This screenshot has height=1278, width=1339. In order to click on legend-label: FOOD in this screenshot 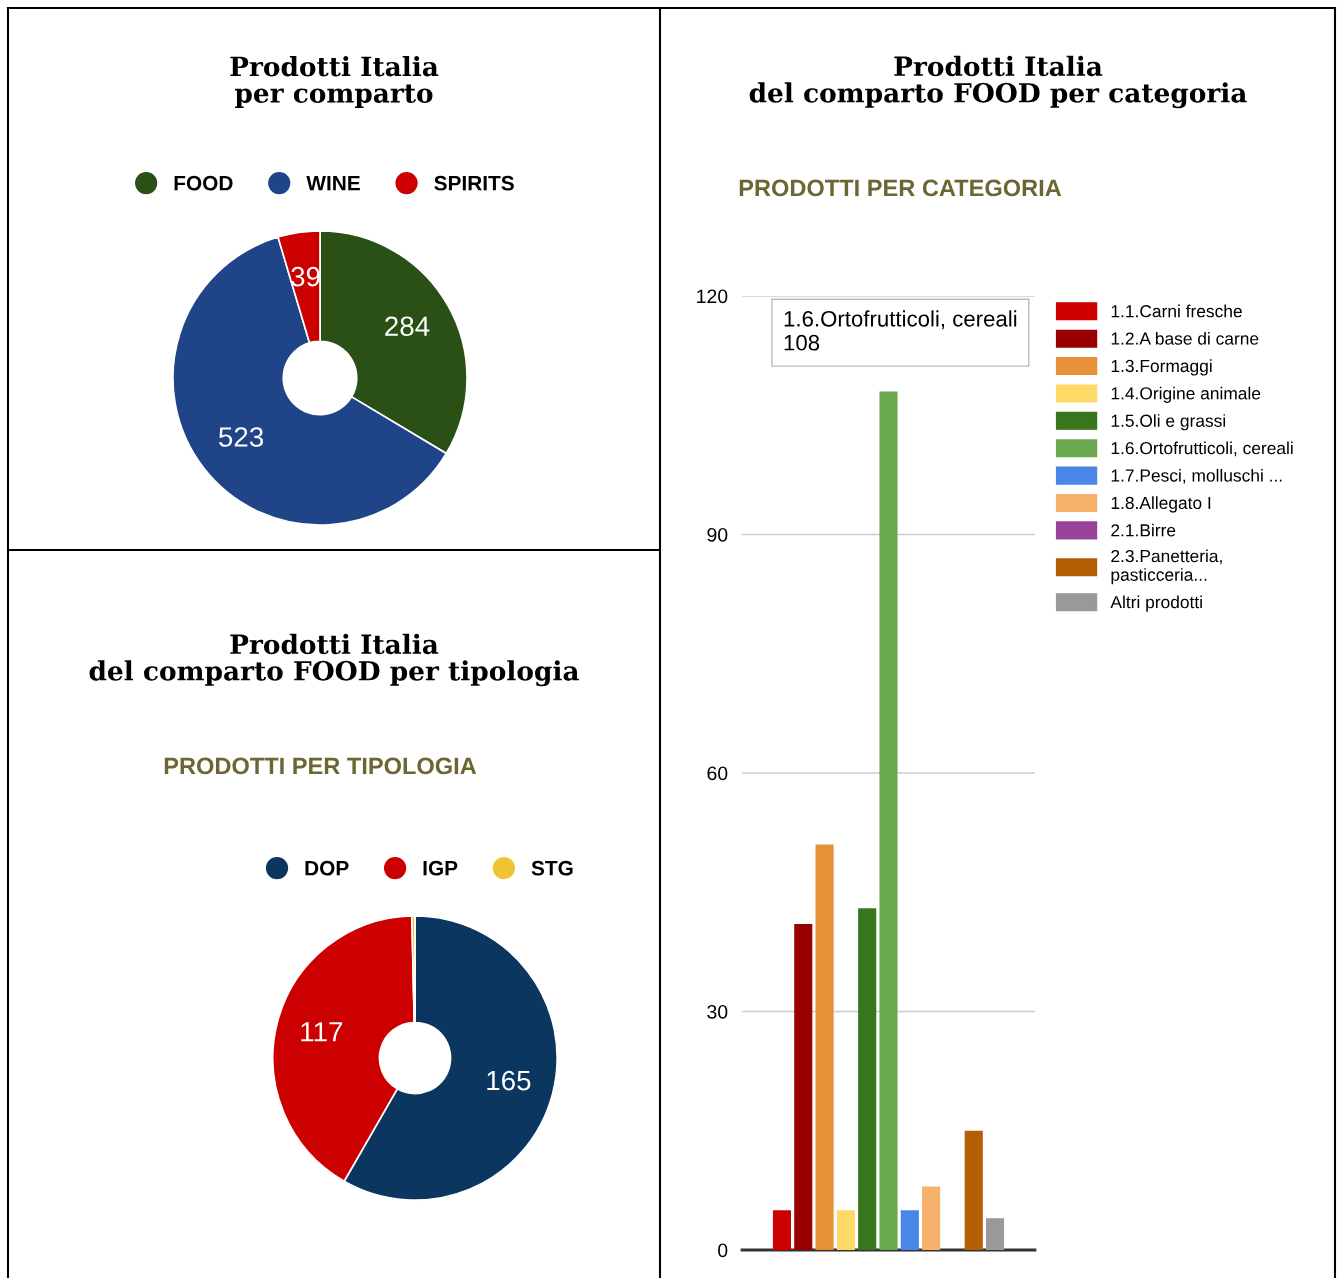, I will do `click(203, 183)`.